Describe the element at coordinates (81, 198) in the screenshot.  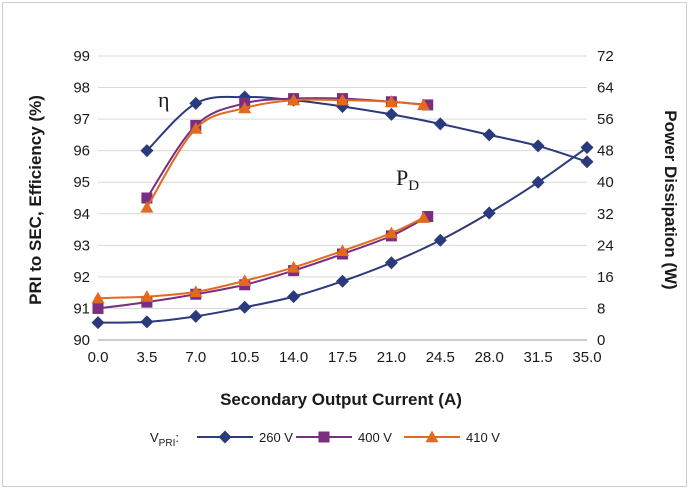
I see `y-left-tick-labels: 90 91 92 93 94 95 96 97 98 99` at that location.